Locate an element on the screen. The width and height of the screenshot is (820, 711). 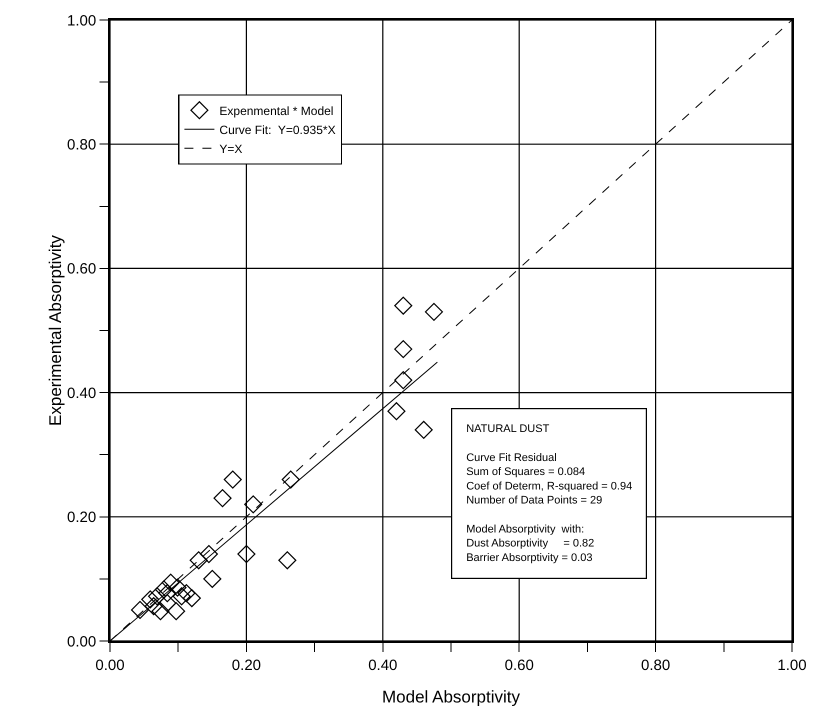
x-tick-label: 0.20 is located at coordinates (246, 665).